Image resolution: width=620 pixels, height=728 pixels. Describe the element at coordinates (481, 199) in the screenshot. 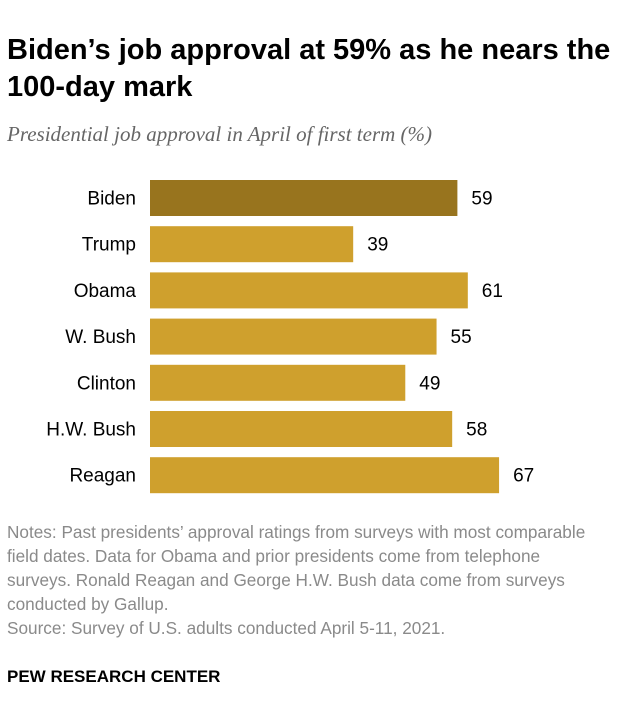

I see `value-label-biden: 59` at that location.